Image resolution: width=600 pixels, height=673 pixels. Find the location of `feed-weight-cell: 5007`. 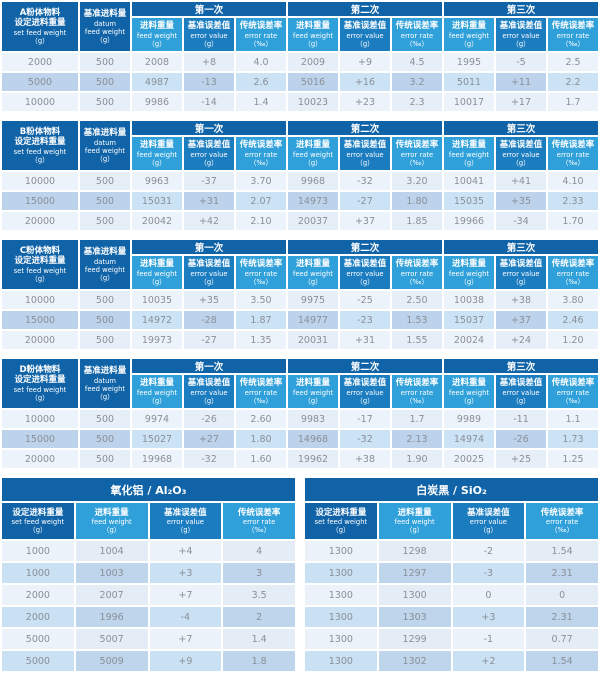

feed-weight-cell: 5007 is located at coordinates (111, 639).